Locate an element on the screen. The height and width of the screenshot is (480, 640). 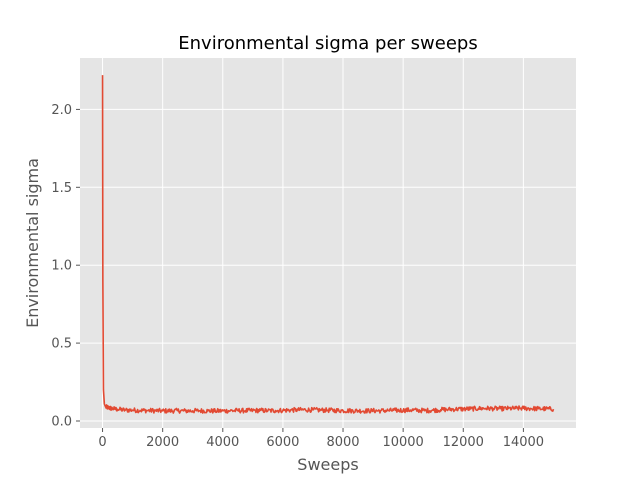
x-tick-label: 6000 is located at coordinates (282, 442).